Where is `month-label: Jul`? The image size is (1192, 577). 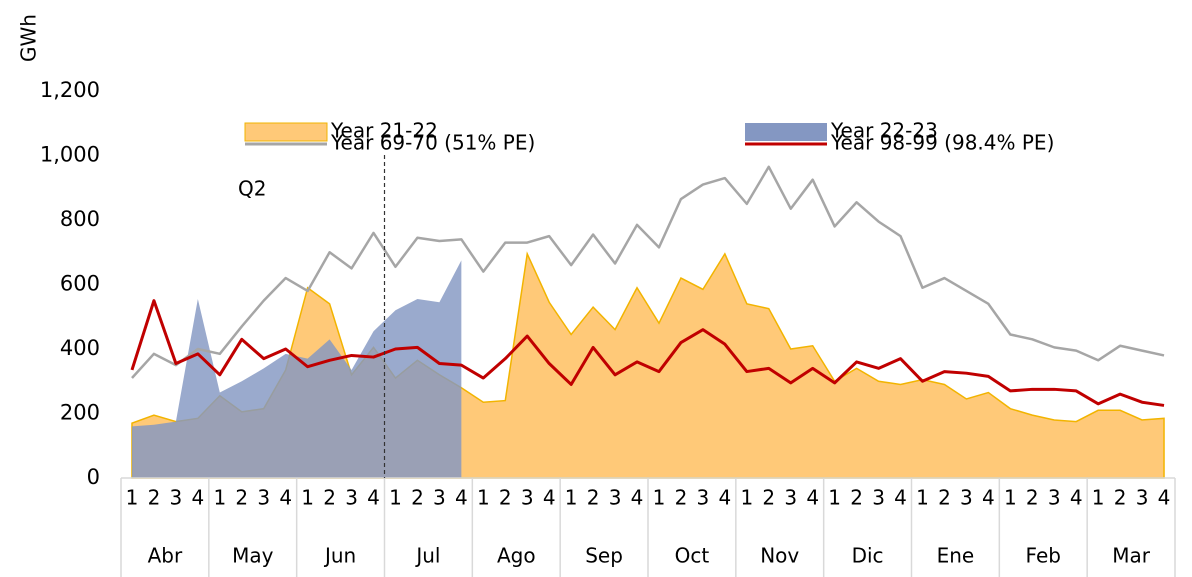 month-label: Jul is located at coordinates (427, 556).